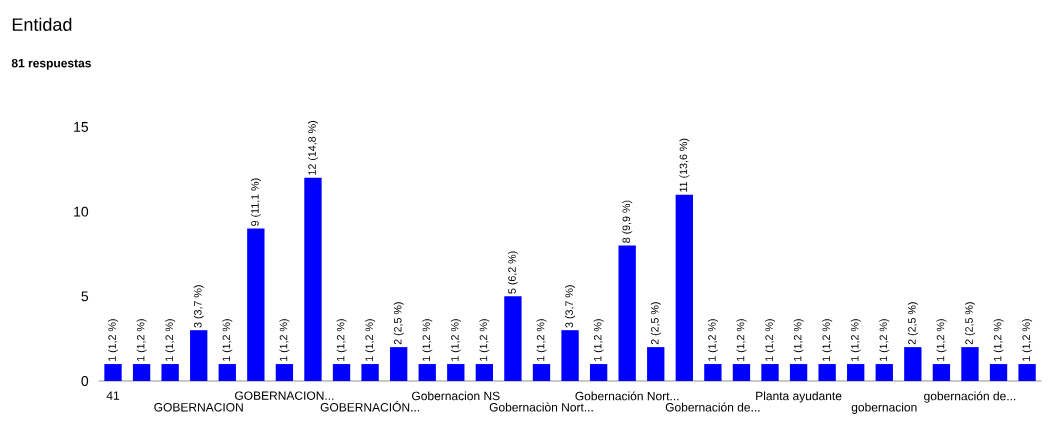 This screenshot has width=1056, height=431. I want to click on y-tick-label: 5, so click(85, 296).